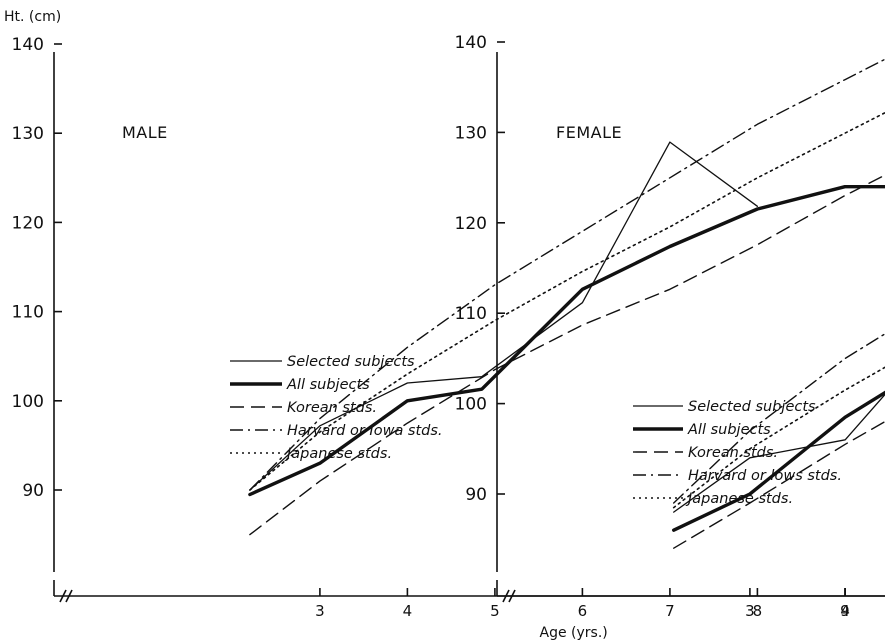  Describe the element at coordinates (145, 132) in the screenshot. I see `panel-title: MALE` at that location.